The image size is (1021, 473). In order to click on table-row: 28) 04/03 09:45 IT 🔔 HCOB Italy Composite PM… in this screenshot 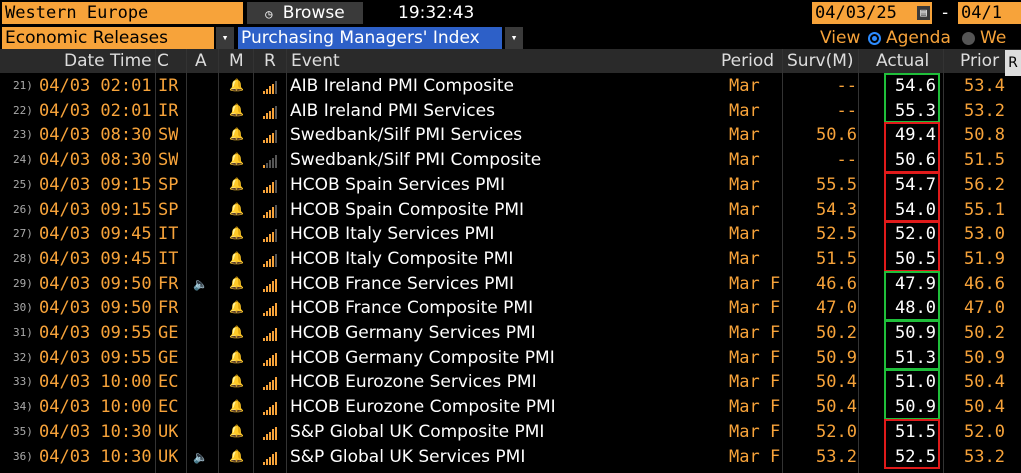, I will do `click(510, 259)`.